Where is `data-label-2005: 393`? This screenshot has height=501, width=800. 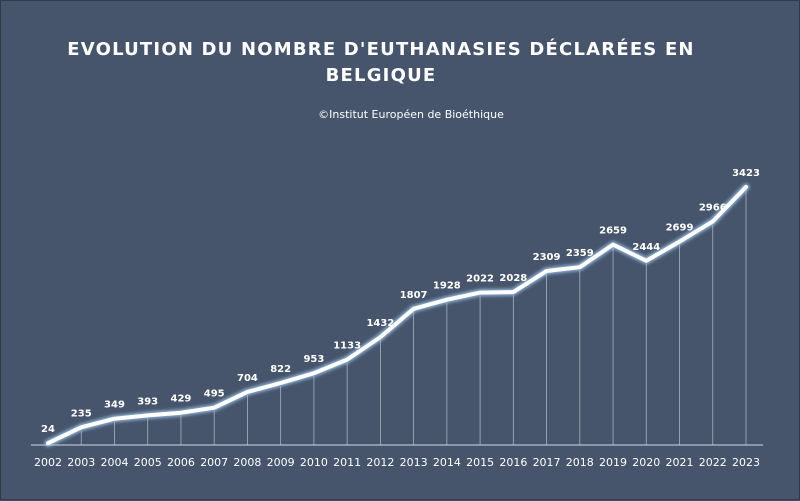
data-label-2005: 393 is located at coordinates (147, 401).